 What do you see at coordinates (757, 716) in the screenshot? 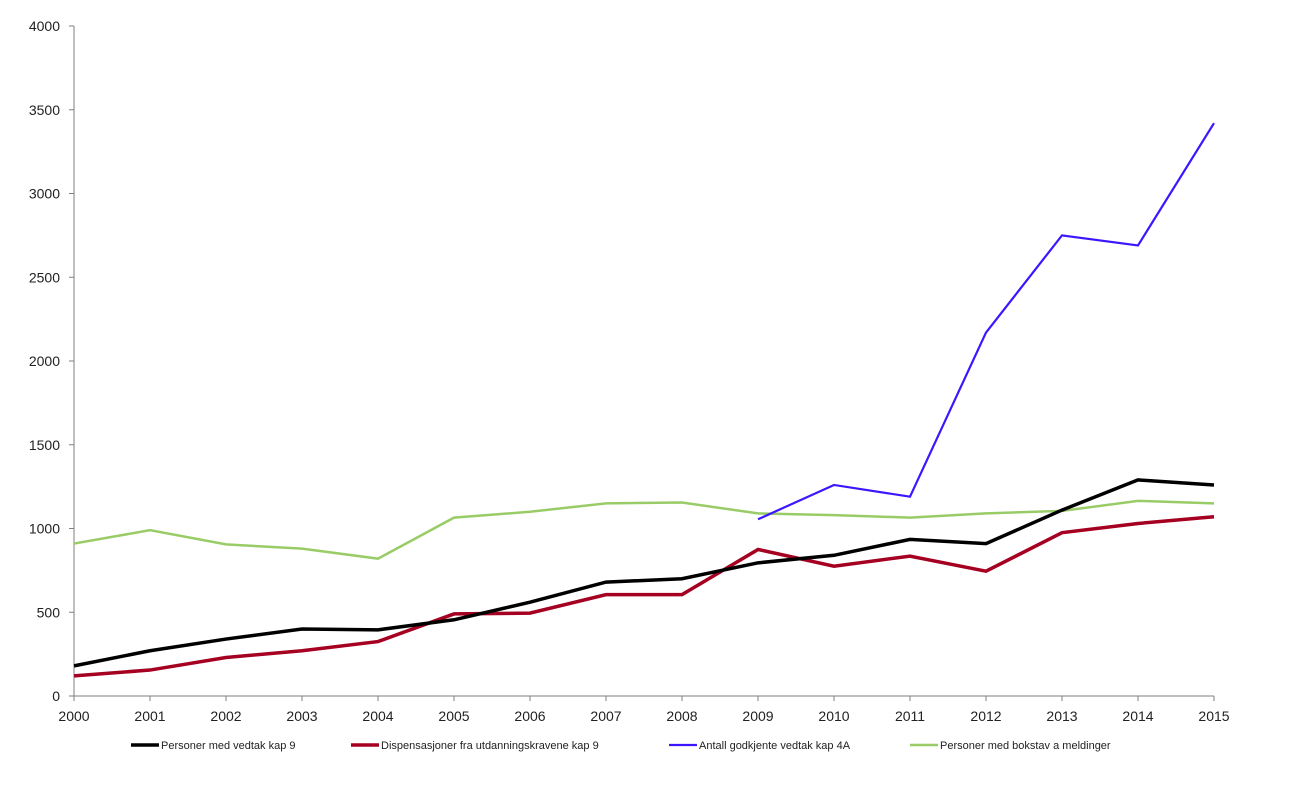
I see `x-tick-label: 2009` at bounding box center [757, 716].